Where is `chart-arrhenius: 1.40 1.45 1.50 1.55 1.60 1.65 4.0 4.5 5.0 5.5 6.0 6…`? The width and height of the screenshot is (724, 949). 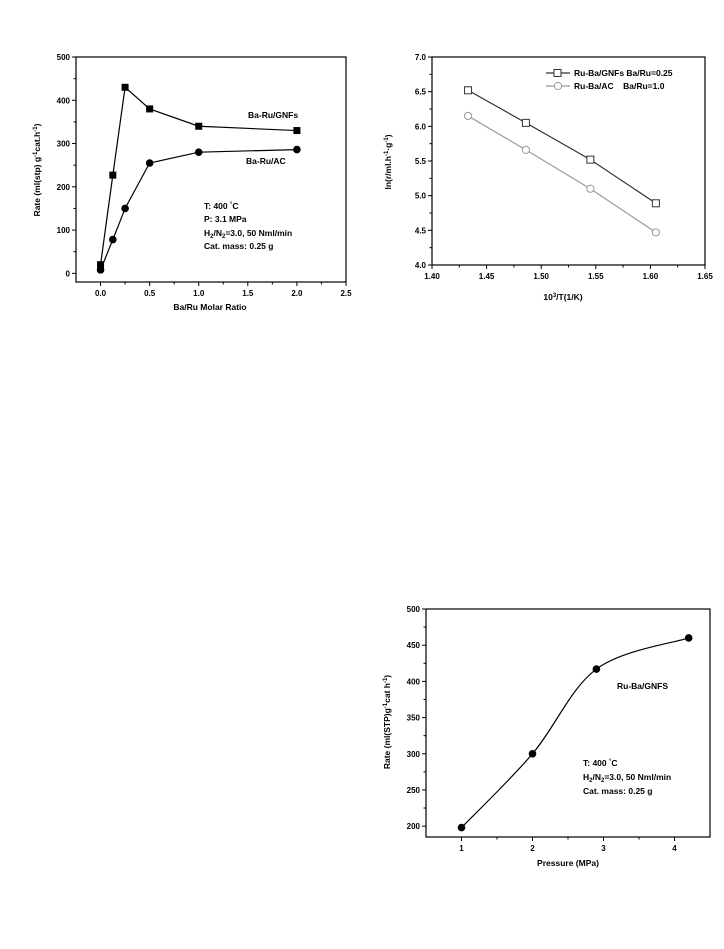
chart-arrhenius: 1.40 1.45 1.50 1.55 1.60 1.65 4.0 4.5 5.0 5.5 6.0 6… is located at coordinates (548, 177).